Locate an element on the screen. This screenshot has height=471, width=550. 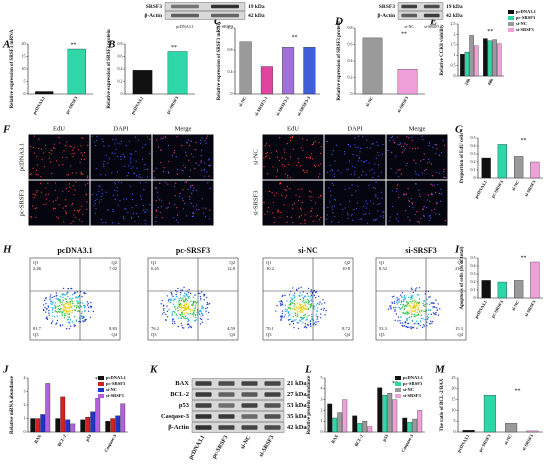
quadrant-name: Q3 is located at coordinates (36, 334).